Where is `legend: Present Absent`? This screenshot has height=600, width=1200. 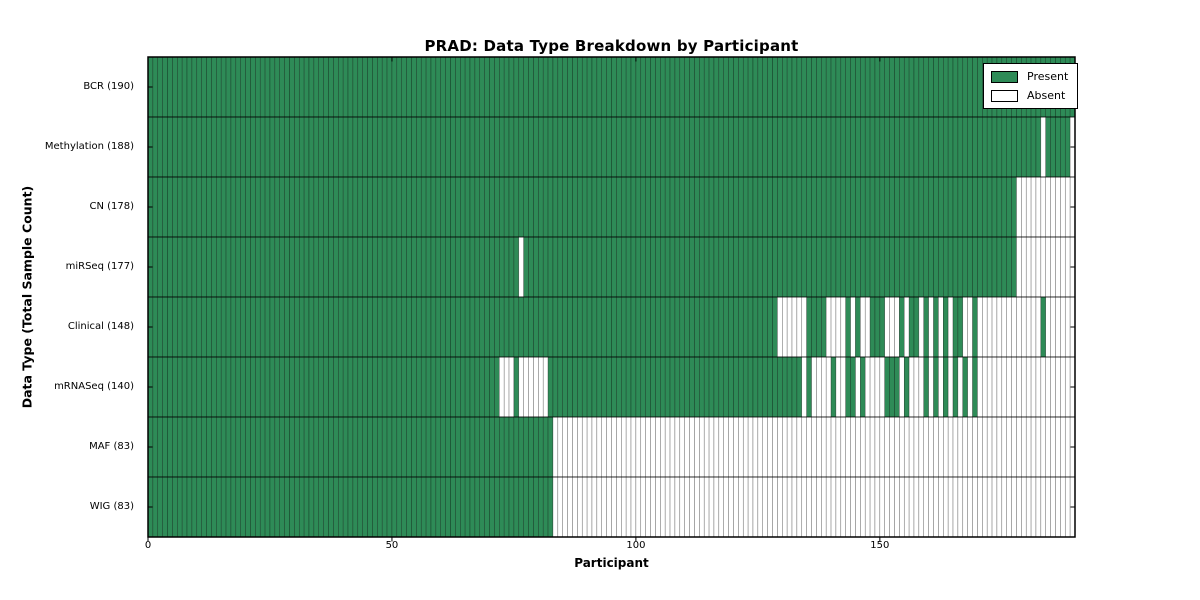
legend: Present Absent is located at coordinates (1031, 86).